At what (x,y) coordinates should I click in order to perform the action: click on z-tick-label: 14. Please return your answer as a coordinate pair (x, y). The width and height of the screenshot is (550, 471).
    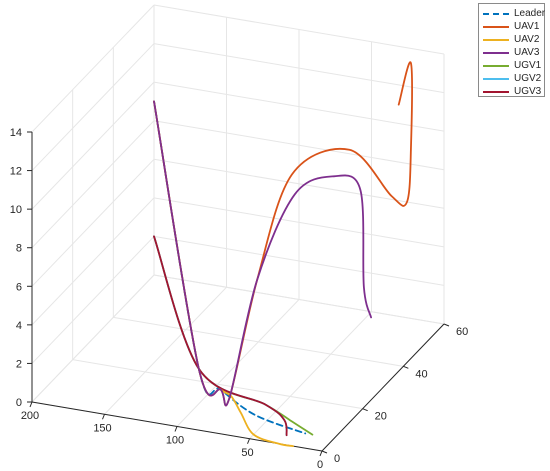
    Looking at the image, I should click on (16, 133).